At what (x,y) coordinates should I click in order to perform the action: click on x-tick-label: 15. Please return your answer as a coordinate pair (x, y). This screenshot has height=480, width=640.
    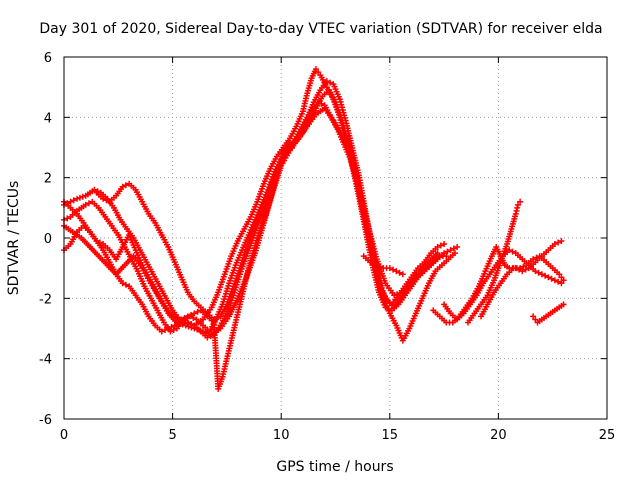
    Looking at the image, I should click on (390, 435).